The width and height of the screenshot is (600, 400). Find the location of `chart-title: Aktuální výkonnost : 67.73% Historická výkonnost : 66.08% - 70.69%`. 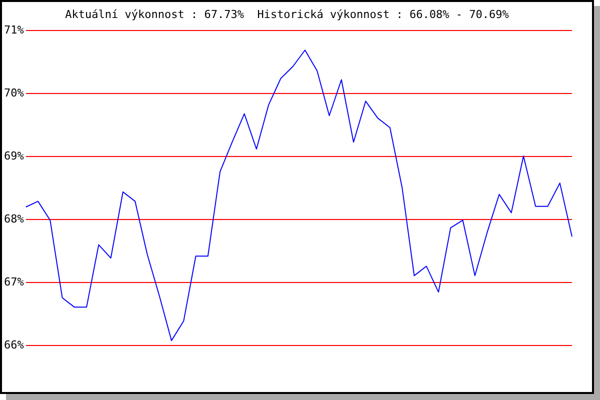

chart-title: Aktuální výkonnost : 67.73% Historická výkonnost : 66.08% - 70.69% is located at coordinates (287, 14).